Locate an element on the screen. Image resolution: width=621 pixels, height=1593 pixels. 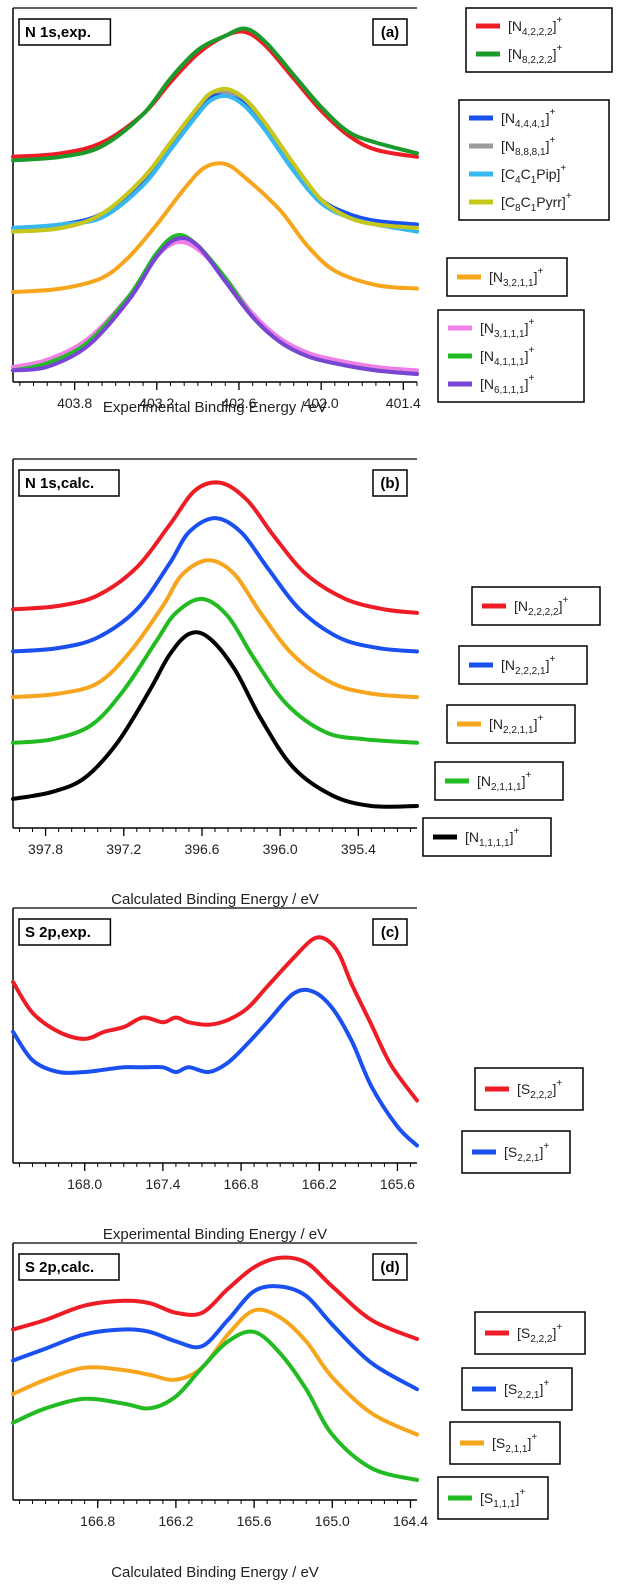
legend-label-4-2-0: [S2,1,1]+ is located at coordinates (514, 1443).